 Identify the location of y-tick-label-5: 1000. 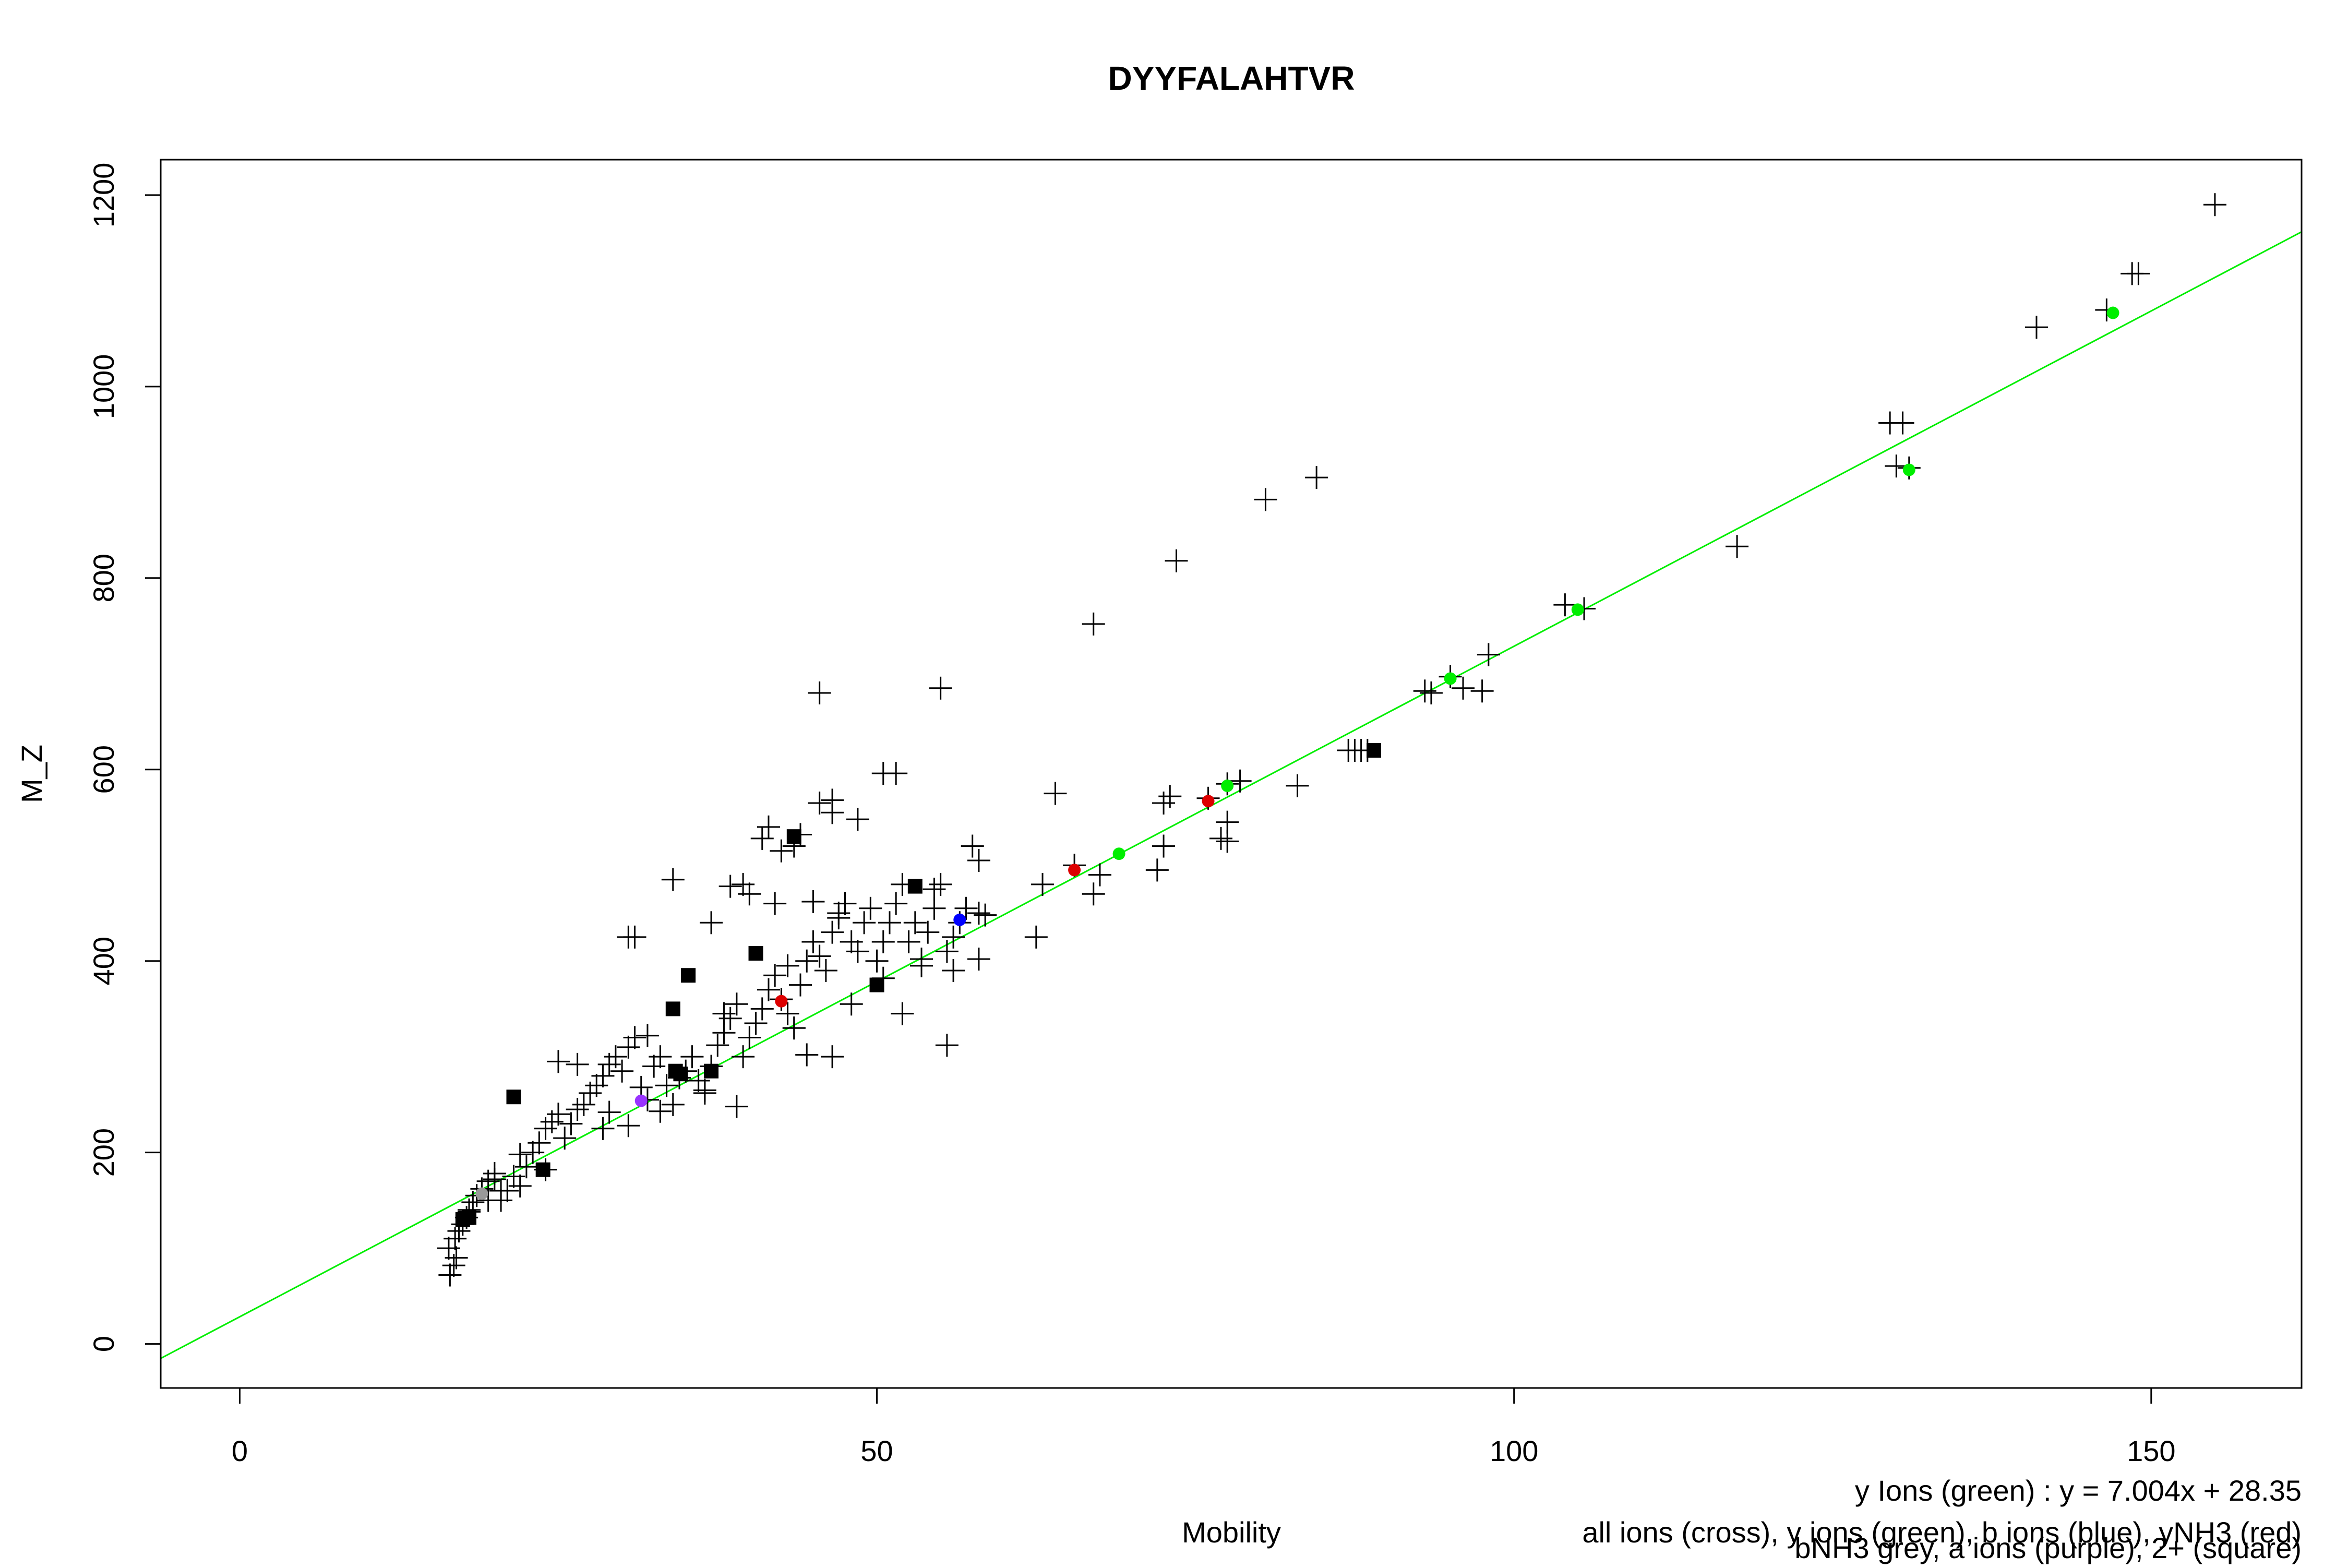
(103, 387).